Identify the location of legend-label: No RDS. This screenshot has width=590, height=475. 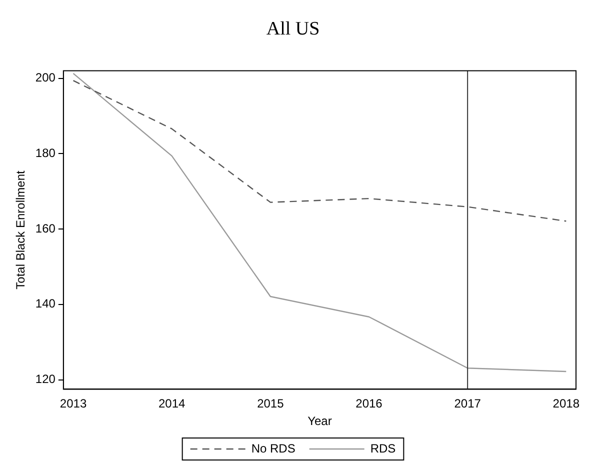
(273, 448).